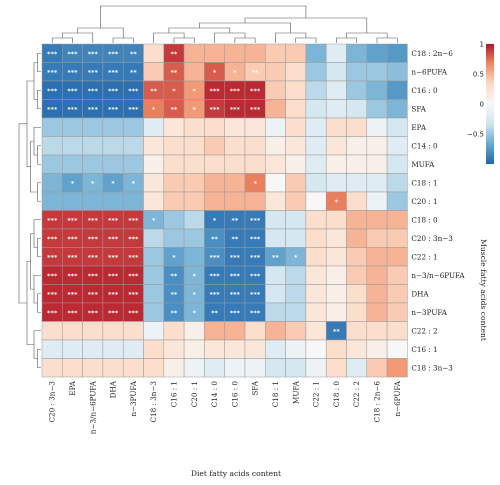 This screenshot has height=485, width=500. Describe the element at coordinates (29, 210) in the screenshot. I see `row-dendrogram` at that location.